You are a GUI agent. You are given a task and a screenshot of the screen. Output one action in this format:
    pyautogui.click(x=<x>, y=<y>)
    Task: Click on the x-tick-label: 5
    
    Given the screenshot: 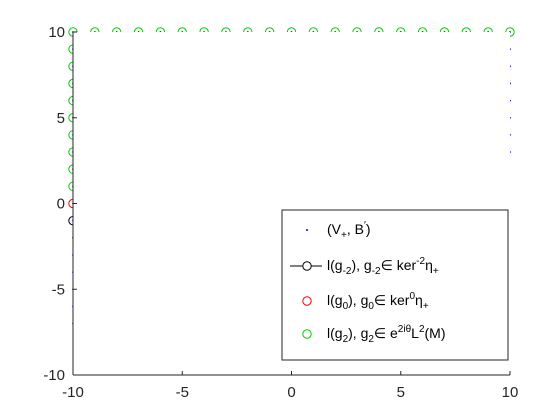 What is the action you would take?
    pyautogui.click(x=401, y=392)
    